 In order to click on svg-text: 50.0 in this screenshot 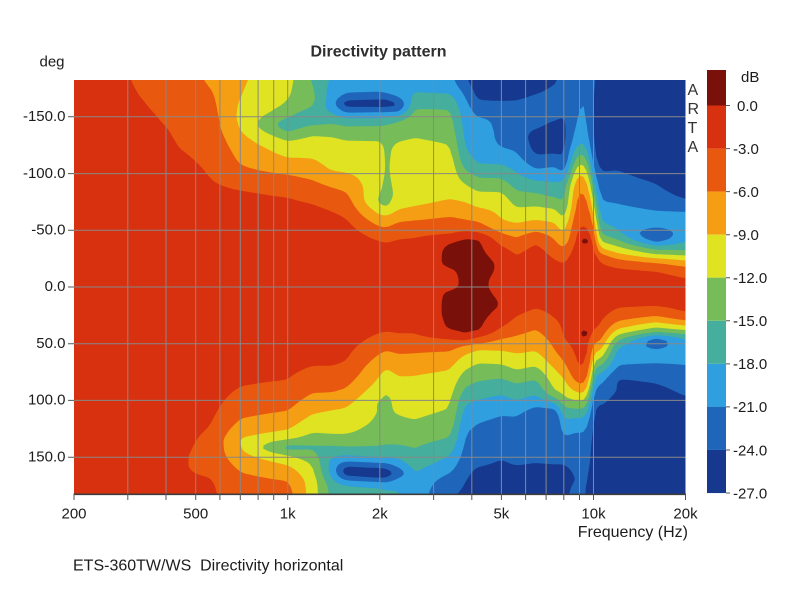, I will do `click(50, 343)`.